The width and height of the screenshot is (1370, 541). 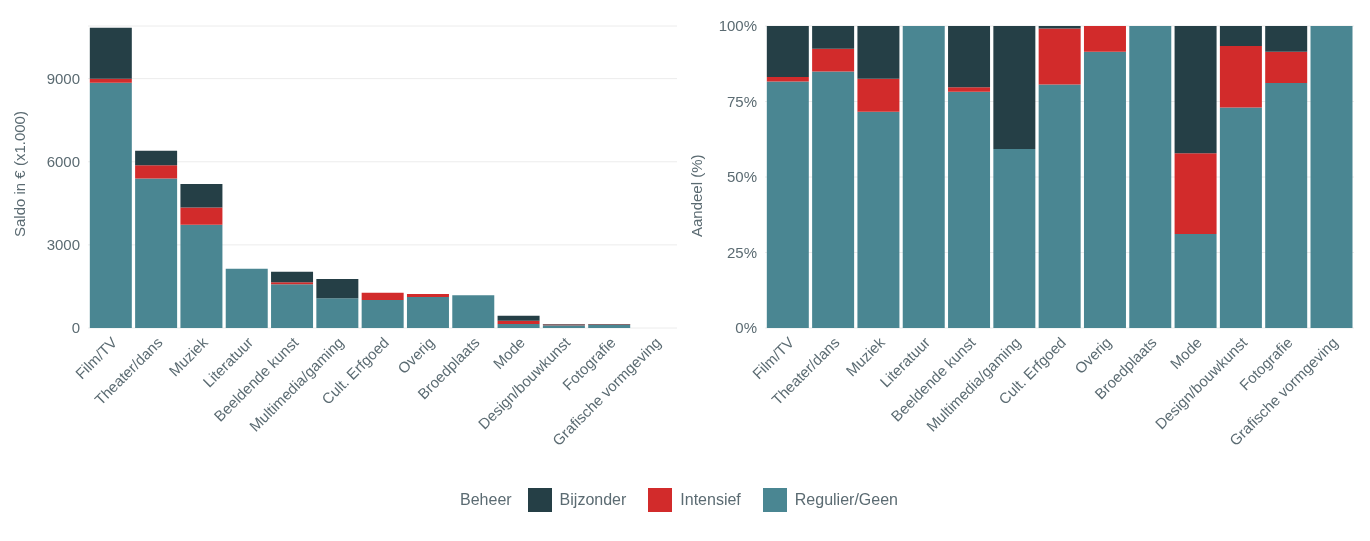 What do you see at coordinates (737, 26) in the screenshot?
I see `y-tick-label: 100%` at bounding box center [737, 26].